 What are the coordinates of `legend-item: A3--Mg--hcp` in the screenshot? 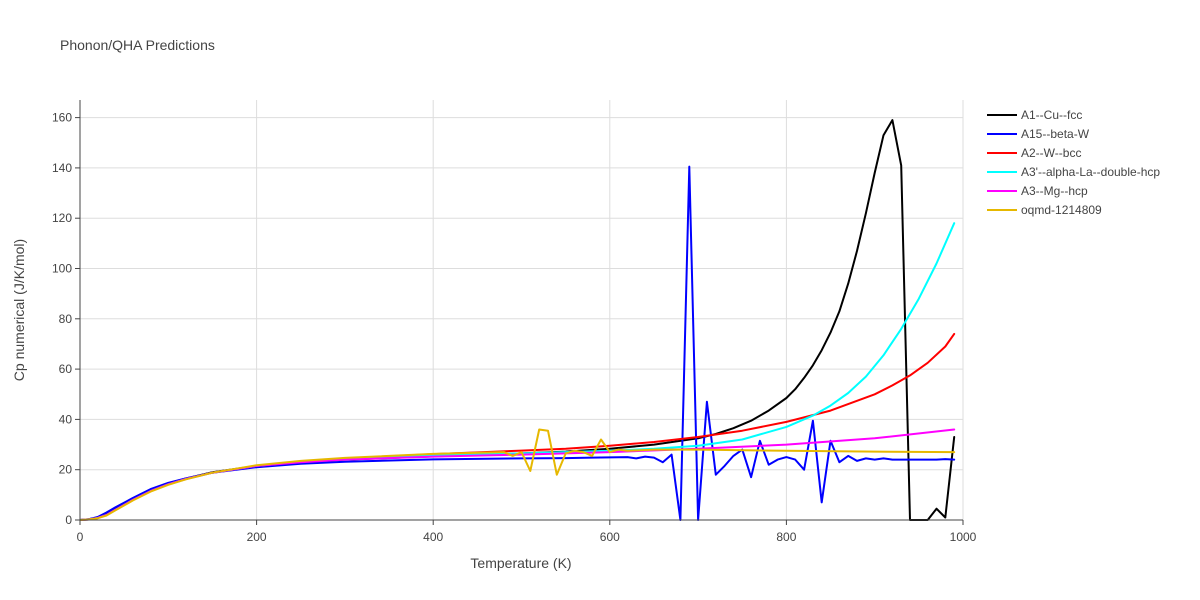 It's located at (1037, 191).